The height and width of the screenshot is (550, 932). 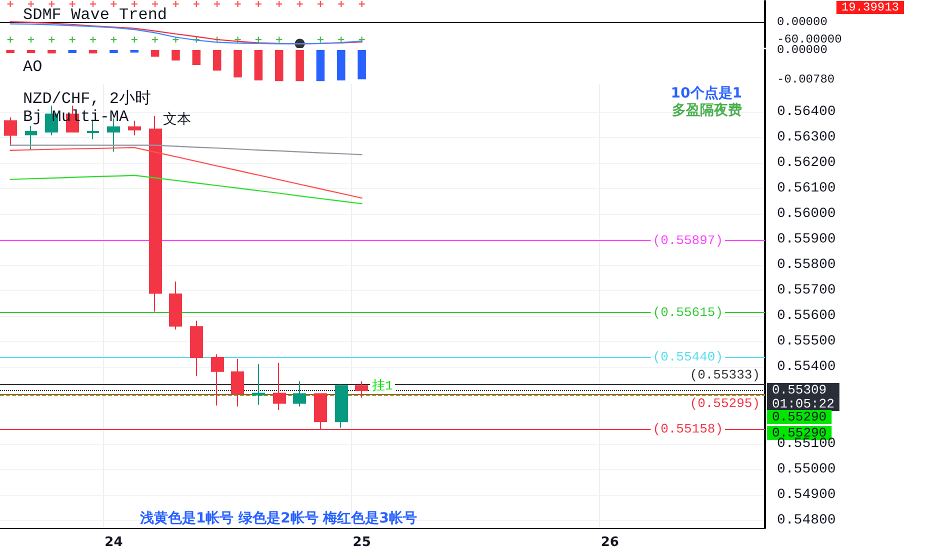 What do you see at coordinates (687, 240) in the screenshot?
I see `ref-line-label: (0.55897)` at bounding box center [687, 240].